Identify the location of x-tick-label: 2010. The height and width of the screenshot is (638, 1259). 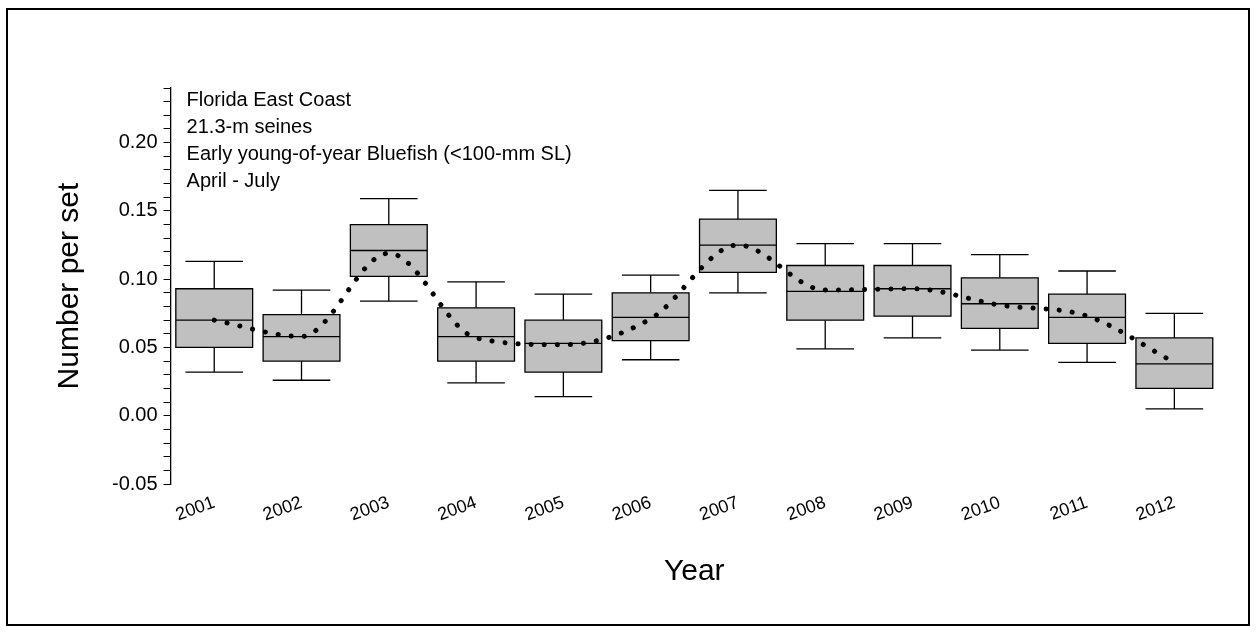
(980, 508).